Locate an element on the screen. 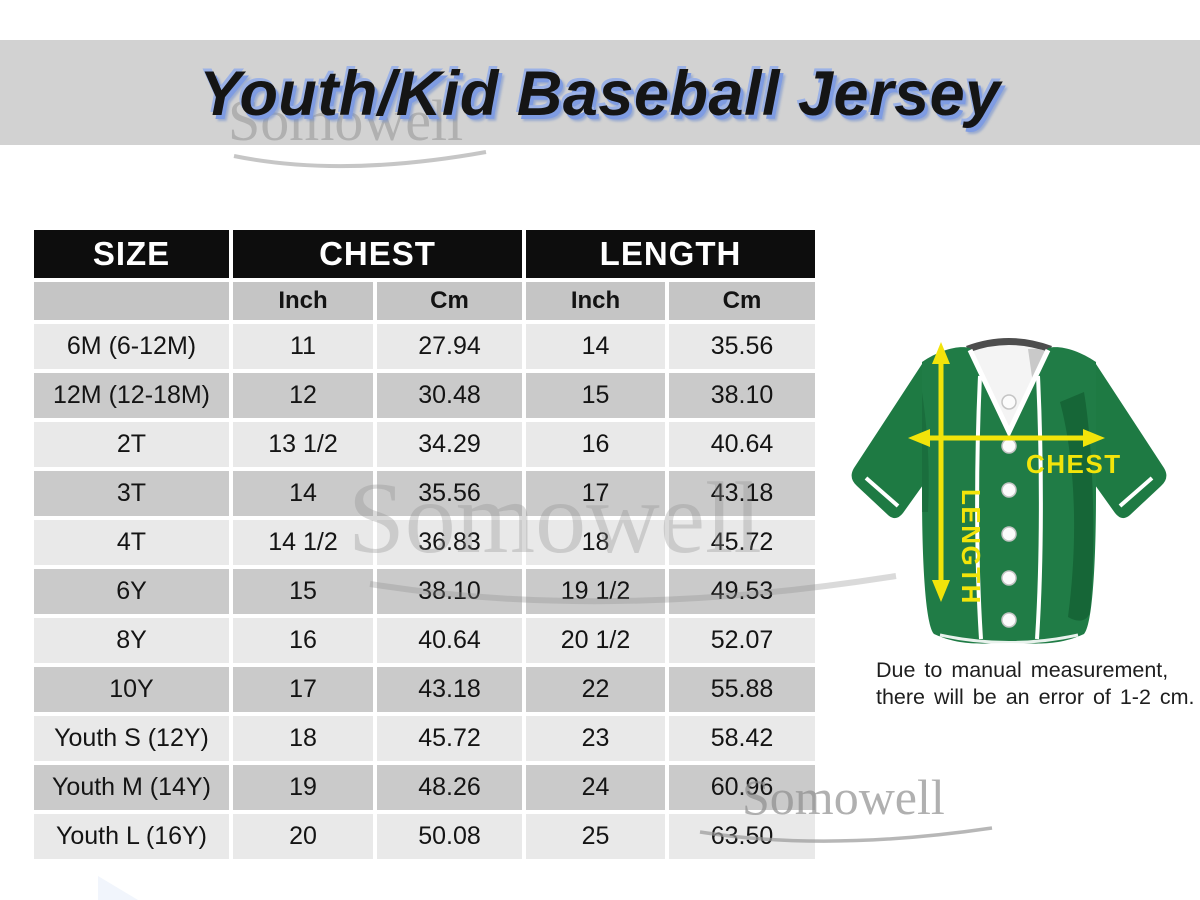 This screenshot has height=900, width=1200. table-row: Youth S (12Y) 18 45.72 23 58.42 is located at coordinates (424, 738).